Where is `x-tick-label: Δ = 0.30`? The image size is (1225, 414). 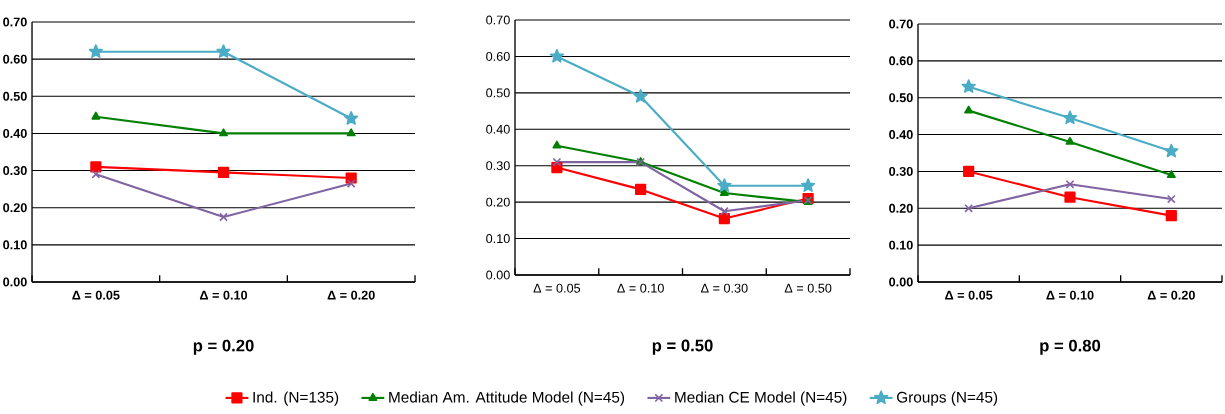
x-tick-label: Δ = 0.30 is located at coordinates (724, 288).